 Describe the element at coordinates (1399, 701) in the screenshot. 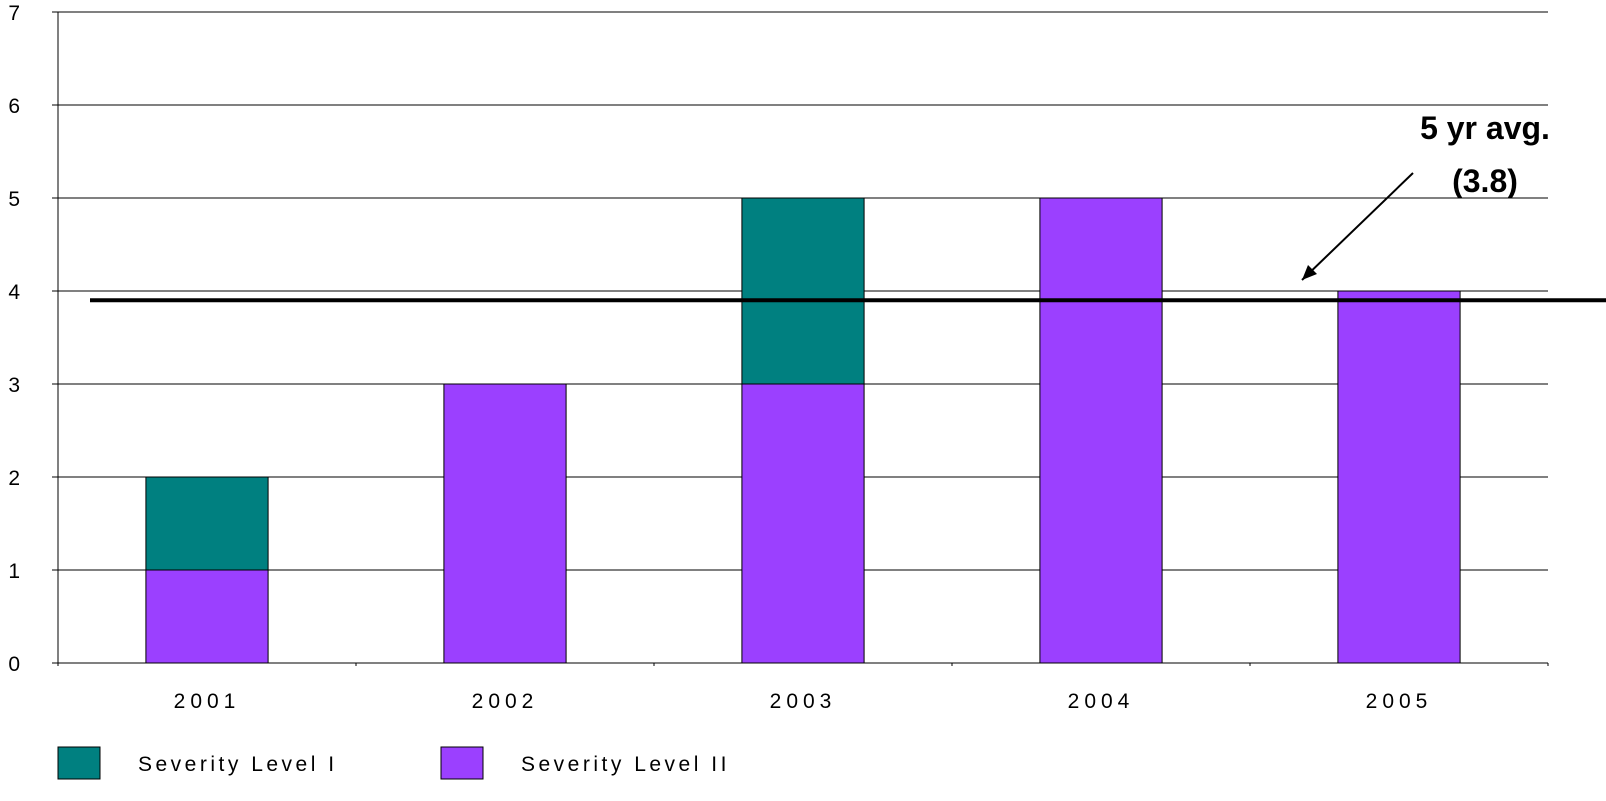

I see `x-tick-label-2005: 2005` at that location.